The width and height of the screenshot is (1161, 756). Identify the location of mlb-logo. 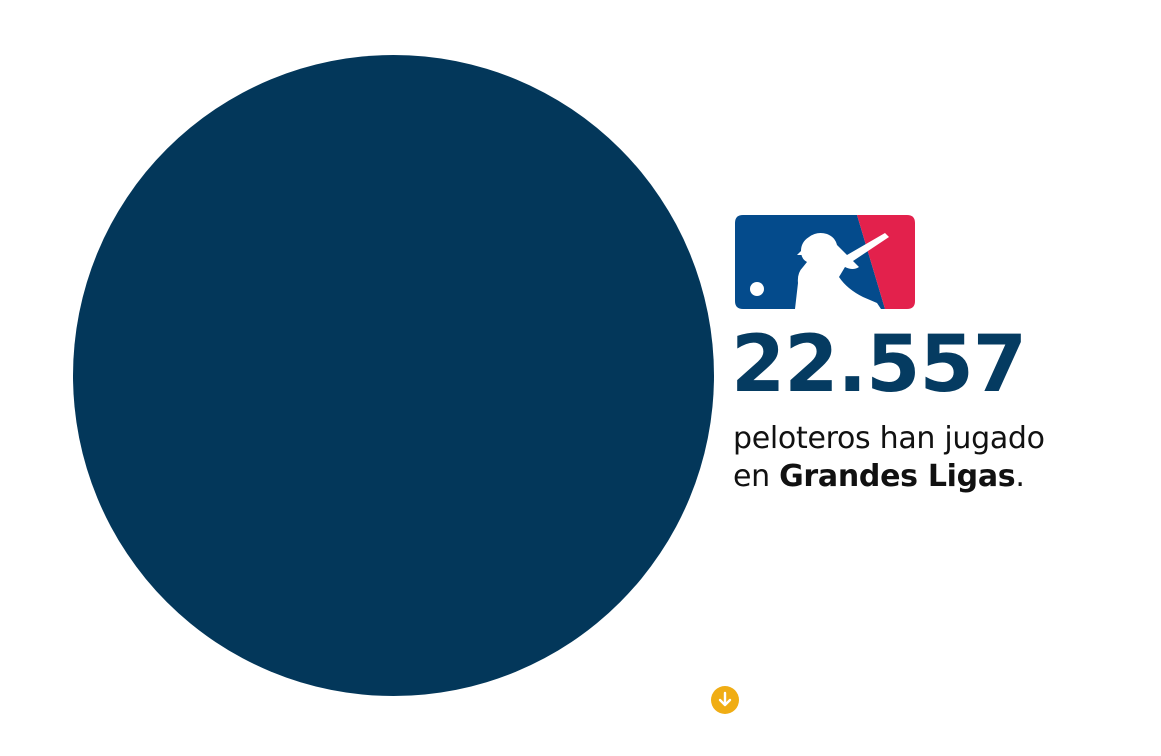
(825, 262).